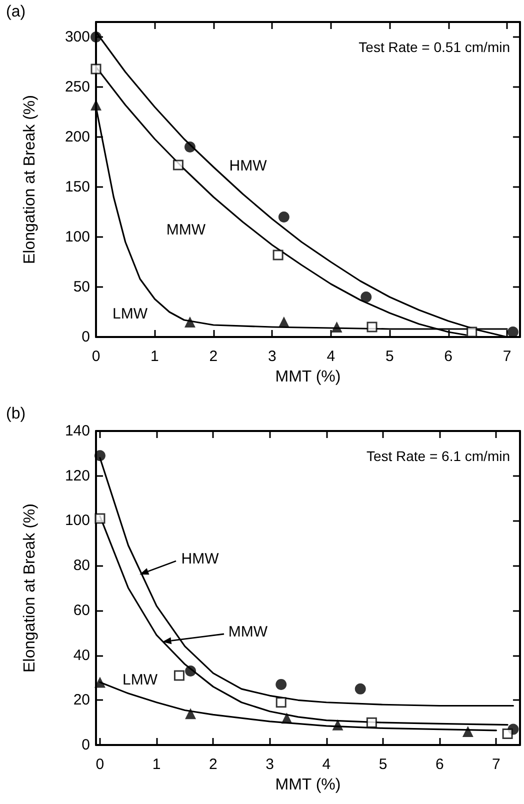 The width and height of the screenshot is (524, 804). I want to click on y-tick-label: 150, so click(77, 187).